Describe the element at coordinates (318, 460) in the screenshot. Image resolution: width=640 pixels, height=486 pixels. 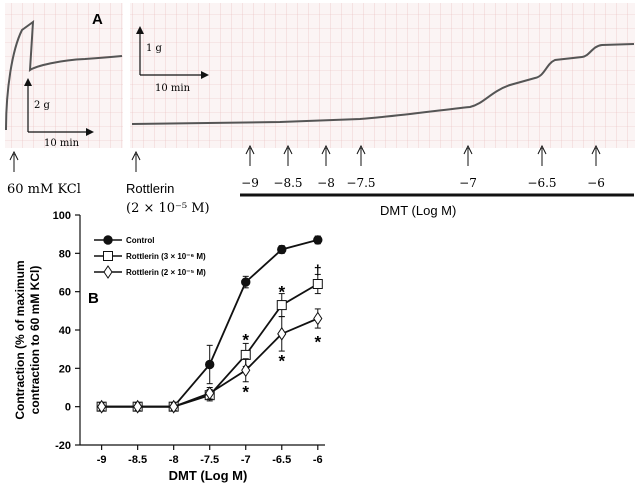
I see `x-tick-label: -6` at that location.